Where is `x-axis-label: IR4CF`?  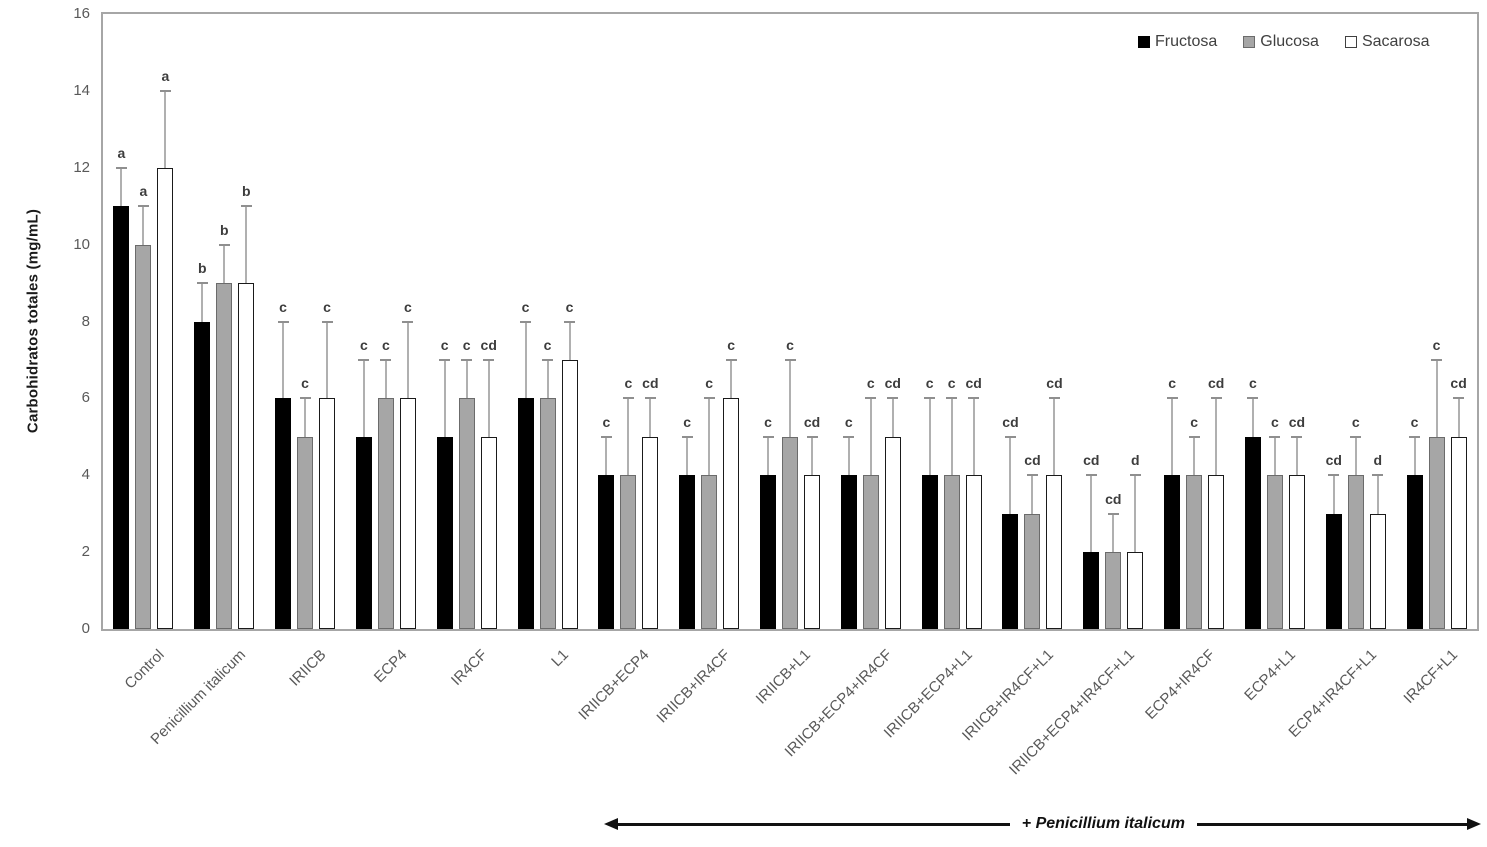
x-axis-label: IR4CF is located at coordinates (470, 667).